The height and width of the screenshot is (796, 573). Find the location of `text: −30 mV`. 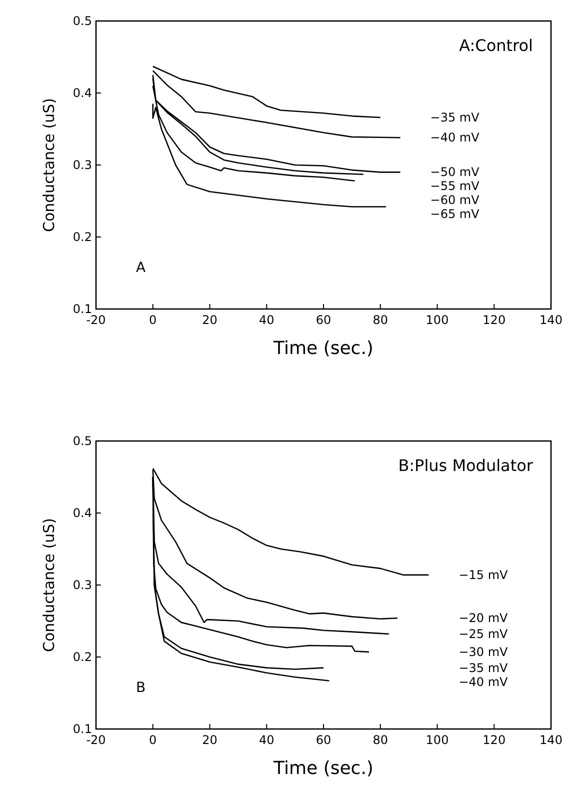

text: −30 mV is located at coordinates (483, 651).